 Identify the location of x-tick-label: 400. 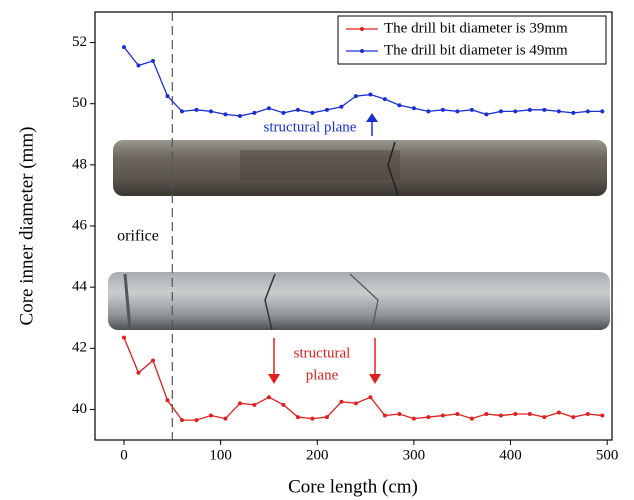
(510, 455).